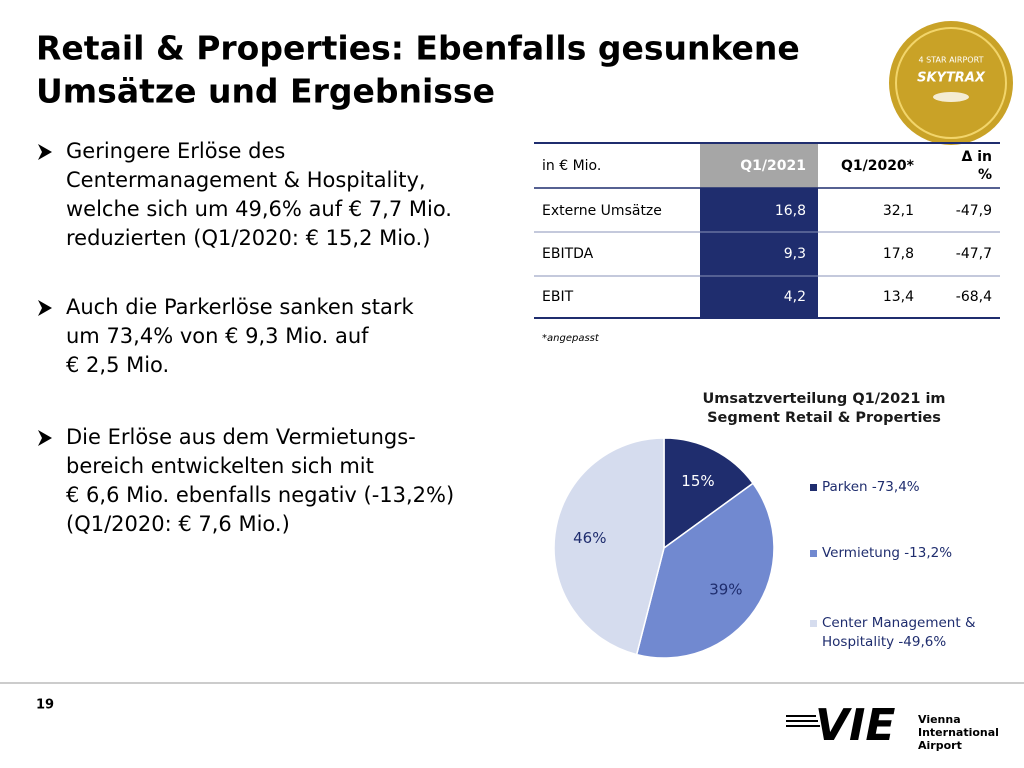 Image resolution: width=1024 pixels, height=768 pixels. What do you see at coordinates (240, 307) in the screenshot?
I see `bullet-line: Auch die Parkerlöse sanken stark` at bounding box center [240, 307].